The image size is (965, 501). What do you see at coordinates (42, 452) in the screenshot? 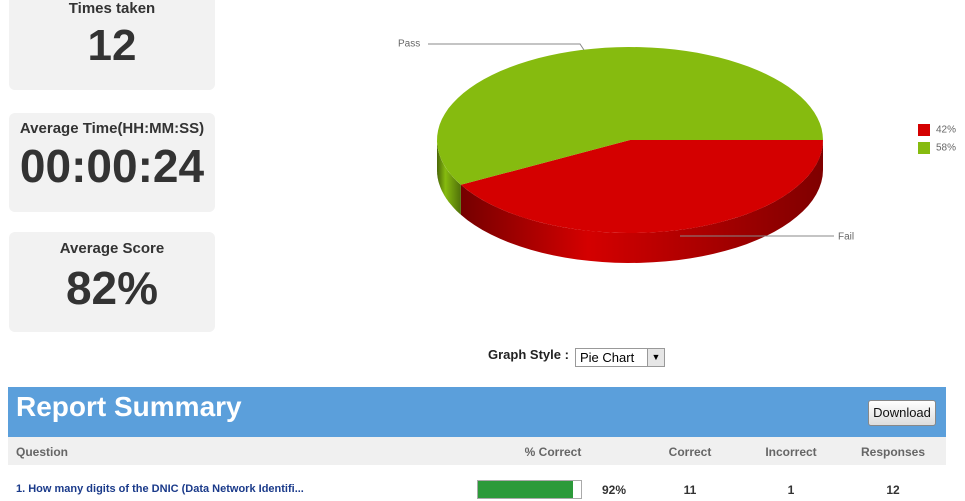
I see `column-header: Question` at bounding box center [42, 452].